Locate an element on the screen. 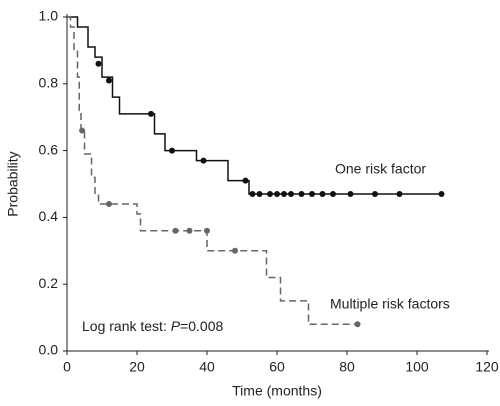  y-axis-title: Probability is located at coordinates (13, 183).